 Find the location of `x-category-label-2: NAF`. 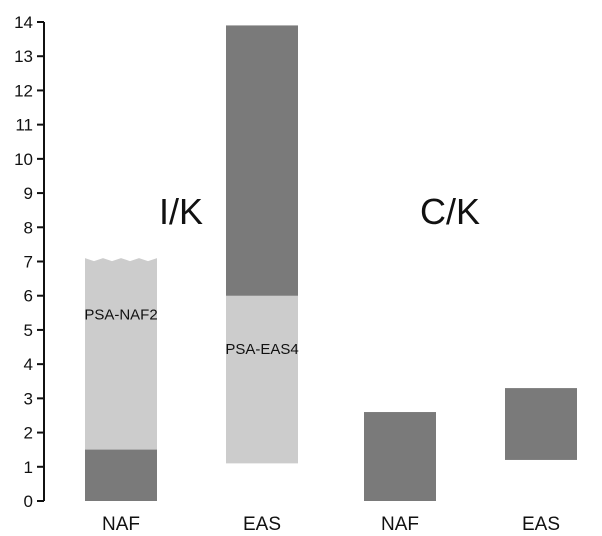

x-category-label-2: NAF is located at coordinates (400, 524).